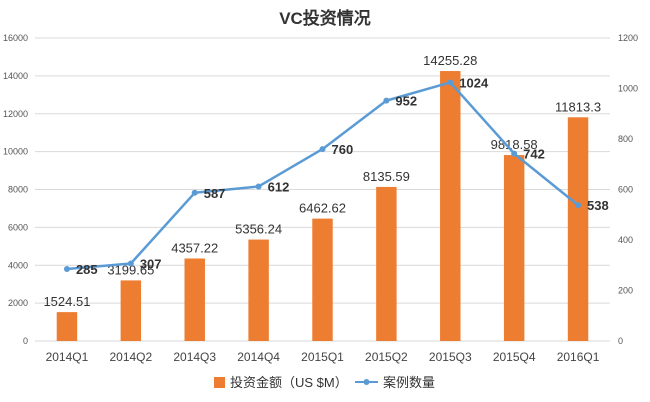  Describe the element at coordinates (25, 341) in the screenshot. I see `left-axis-tick-label: 0` at that location.